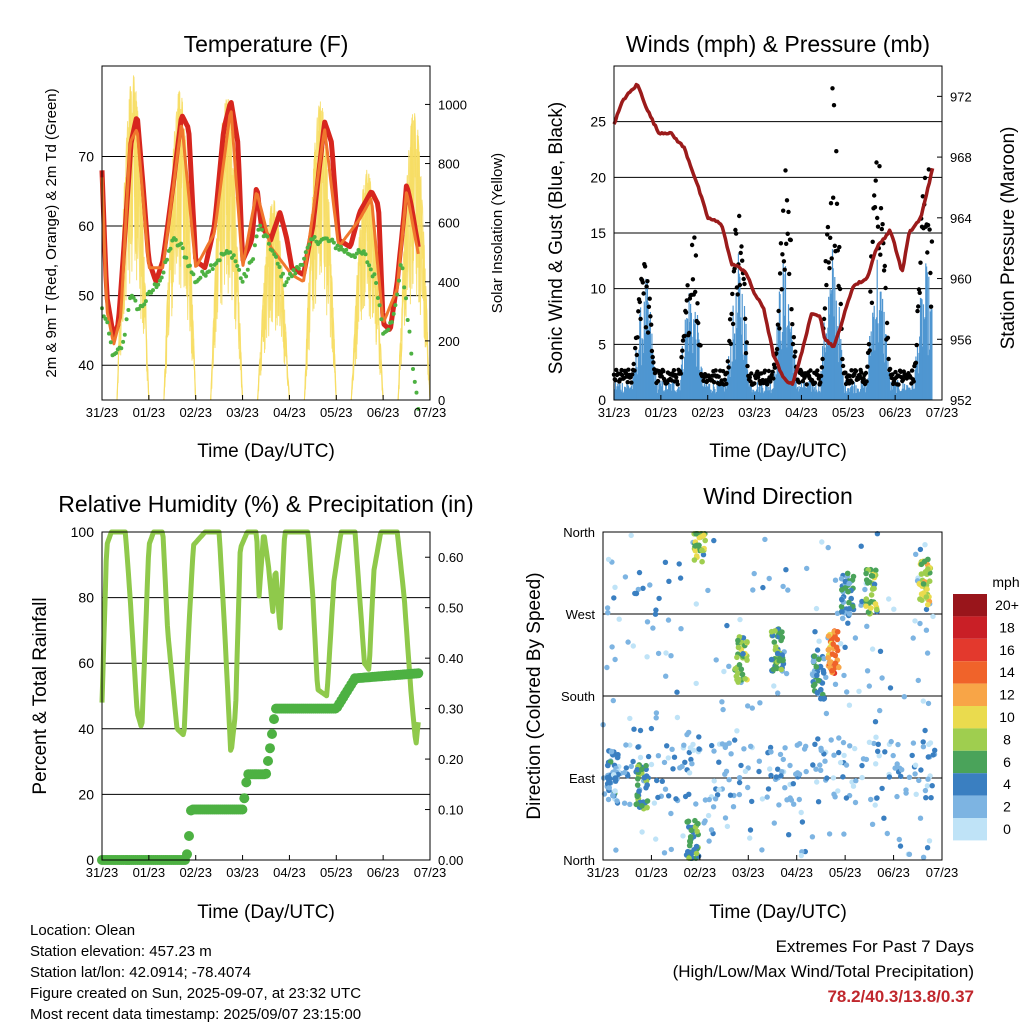 The height and width of the screenshot is (1025, 1024). I want to click on winds-plot-frame, so click(778, 233).